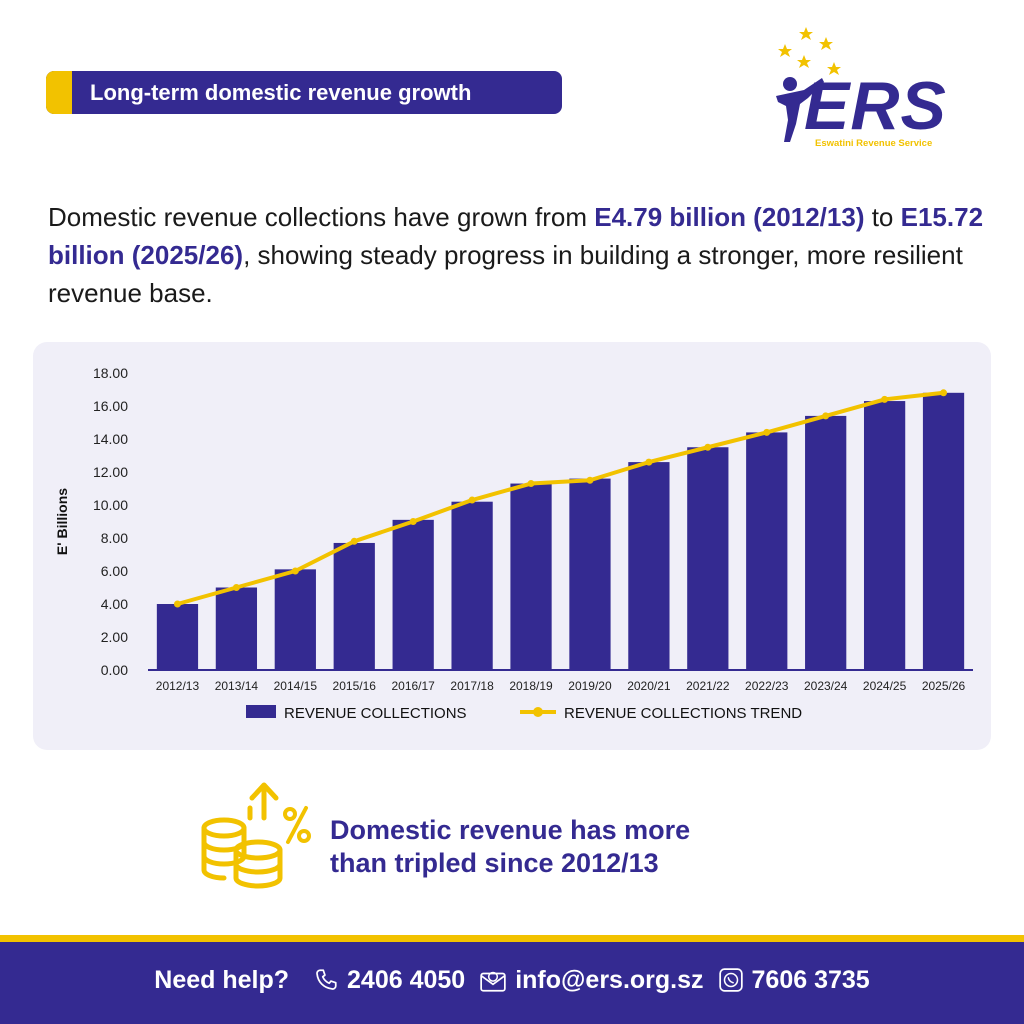  I want to click on logo-stars-figure-icon, so click(808, 84).